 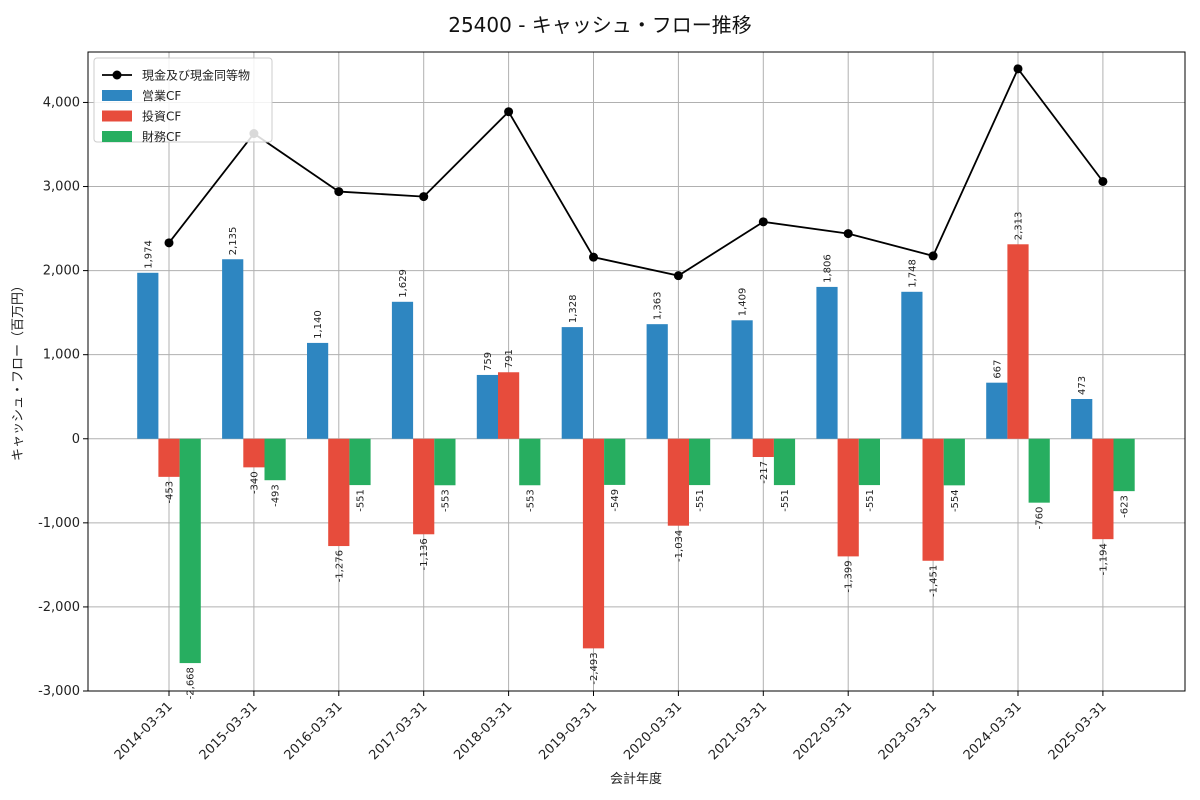 I want to click on x-tick-label: 2025-03-31, so click(x=1078, y=731).